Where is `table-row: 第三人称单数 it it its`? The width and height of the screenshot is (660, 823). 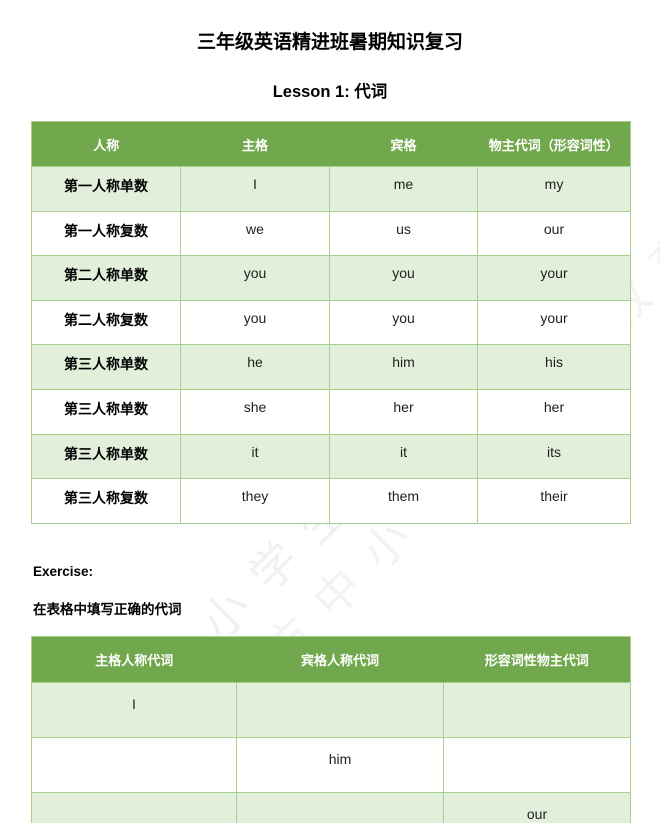
table-row: 第三人称单数 it it its is located at coordinates (331, 456).